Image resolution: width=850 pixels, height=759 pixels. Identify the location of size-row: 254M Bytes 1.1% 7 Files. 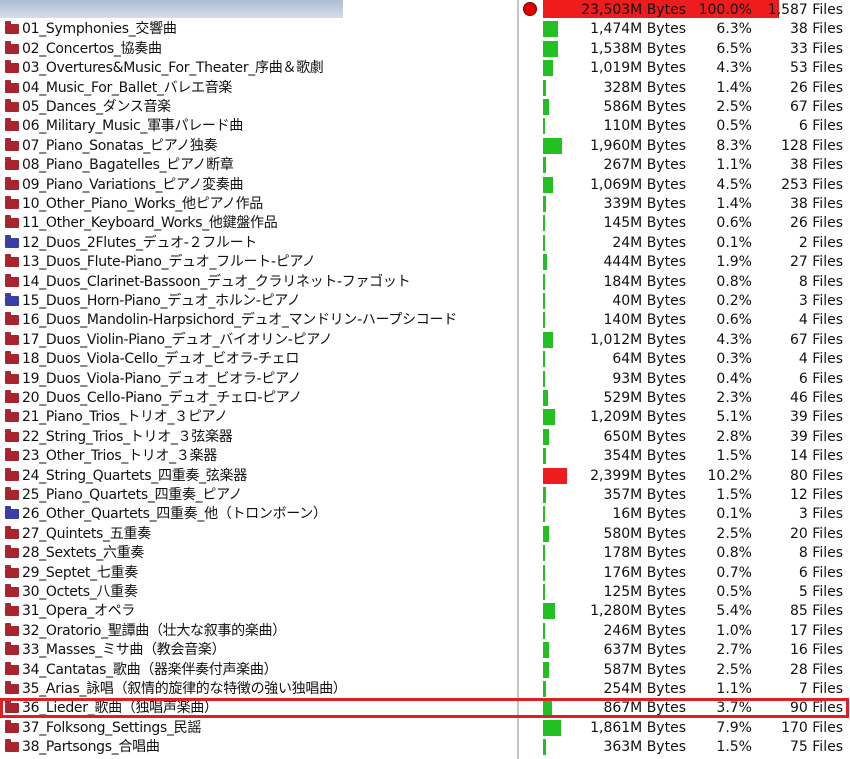
(684, 688).